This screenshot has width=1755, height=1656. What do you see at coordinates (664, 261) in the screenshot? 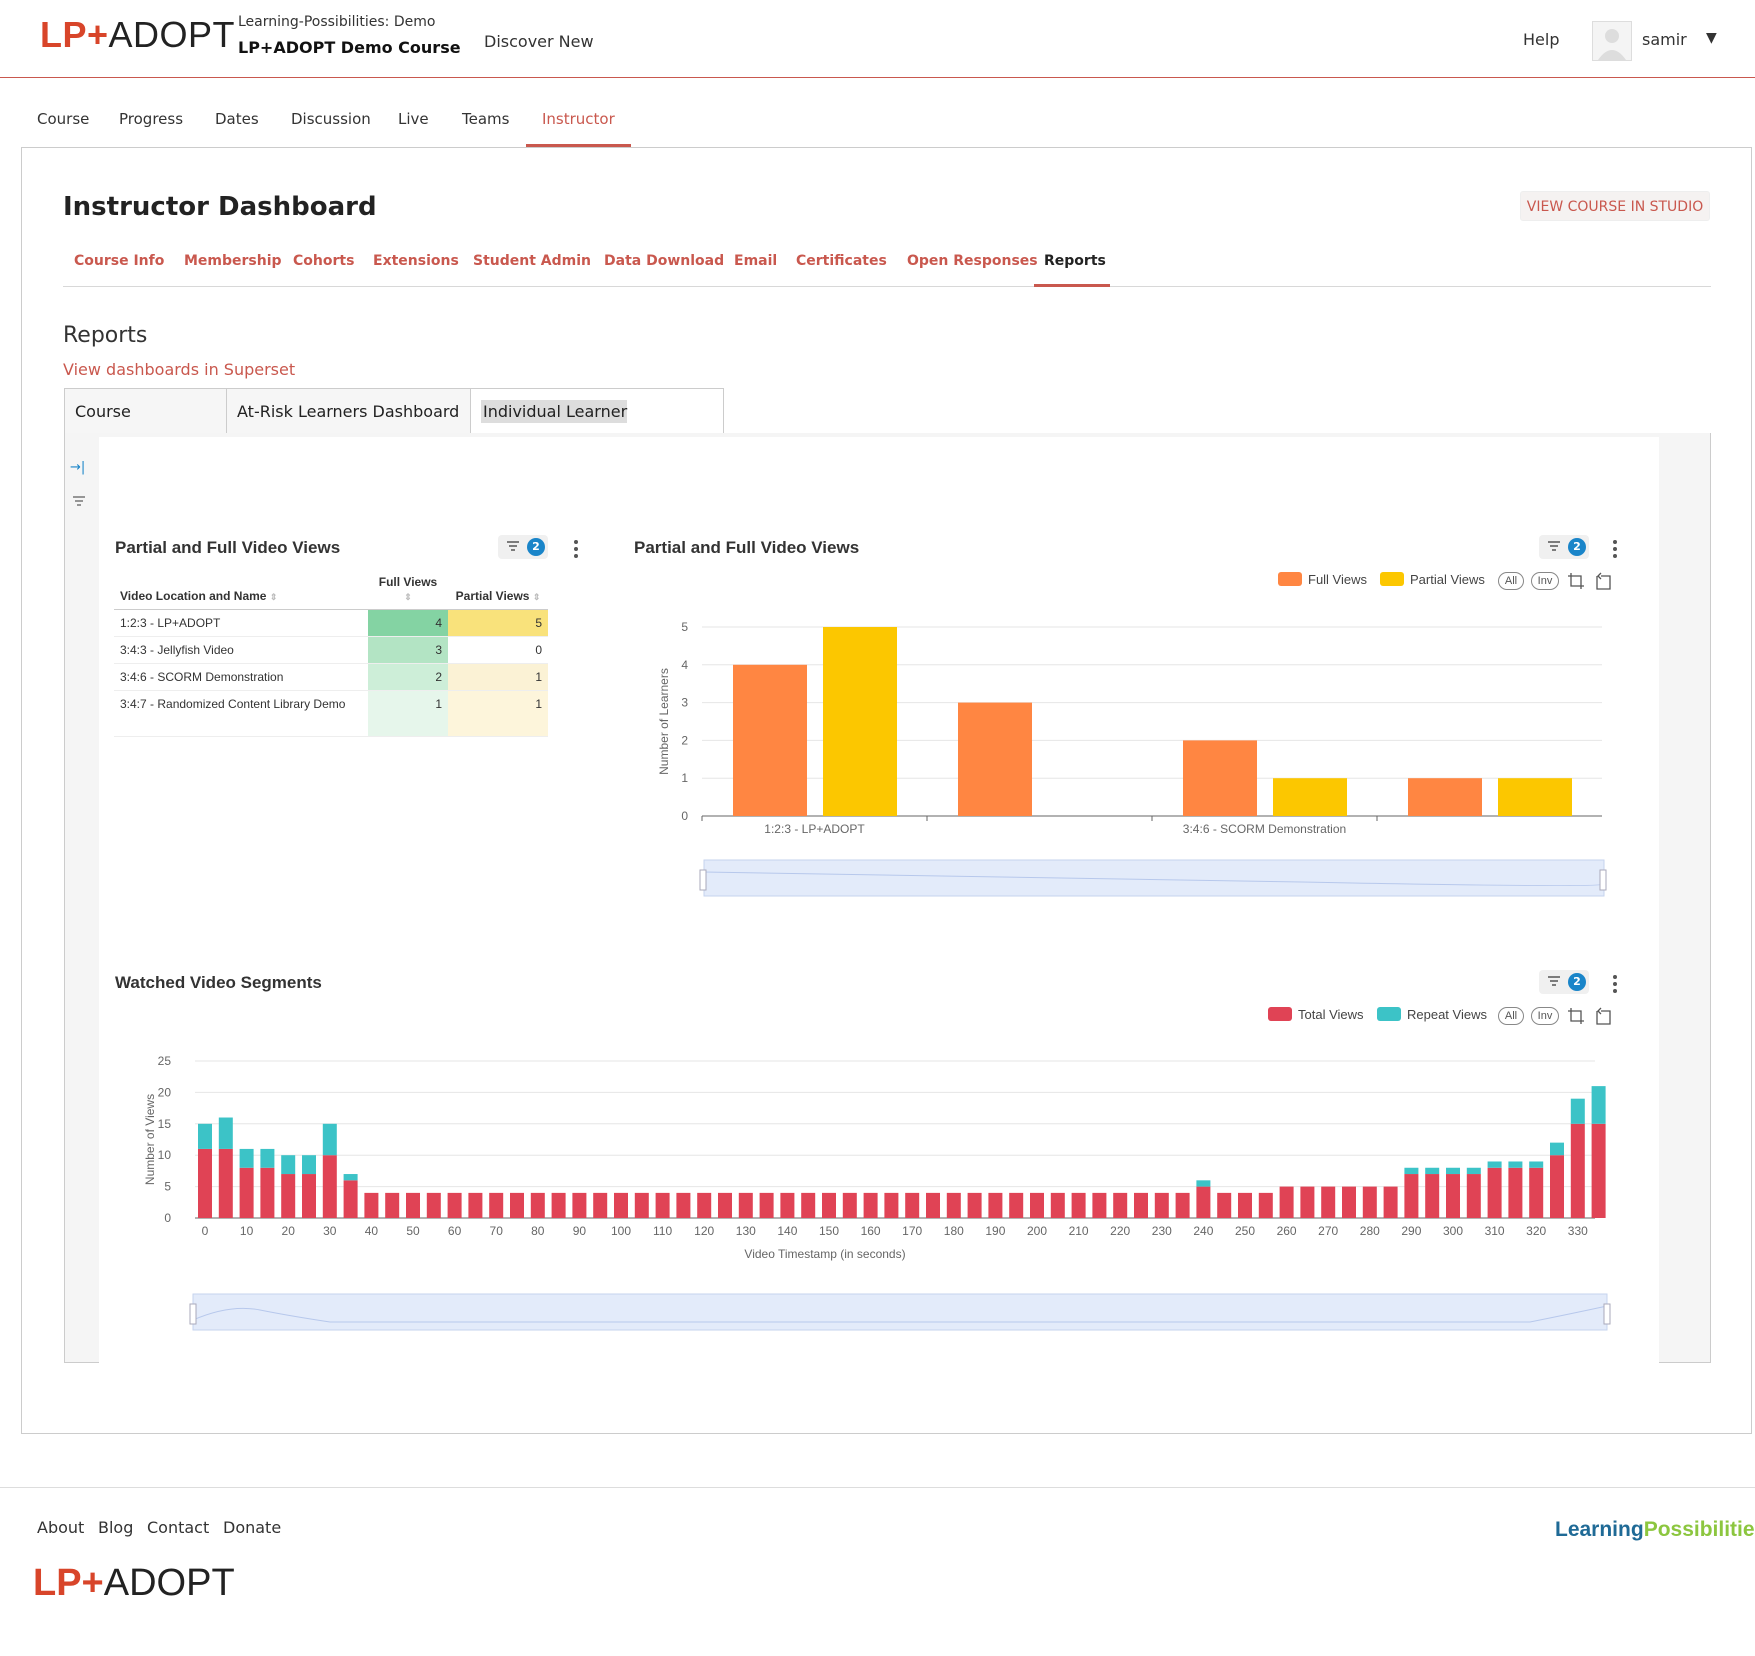
I see `tab-data-download: Data Download` at bounding box center [664, 261].